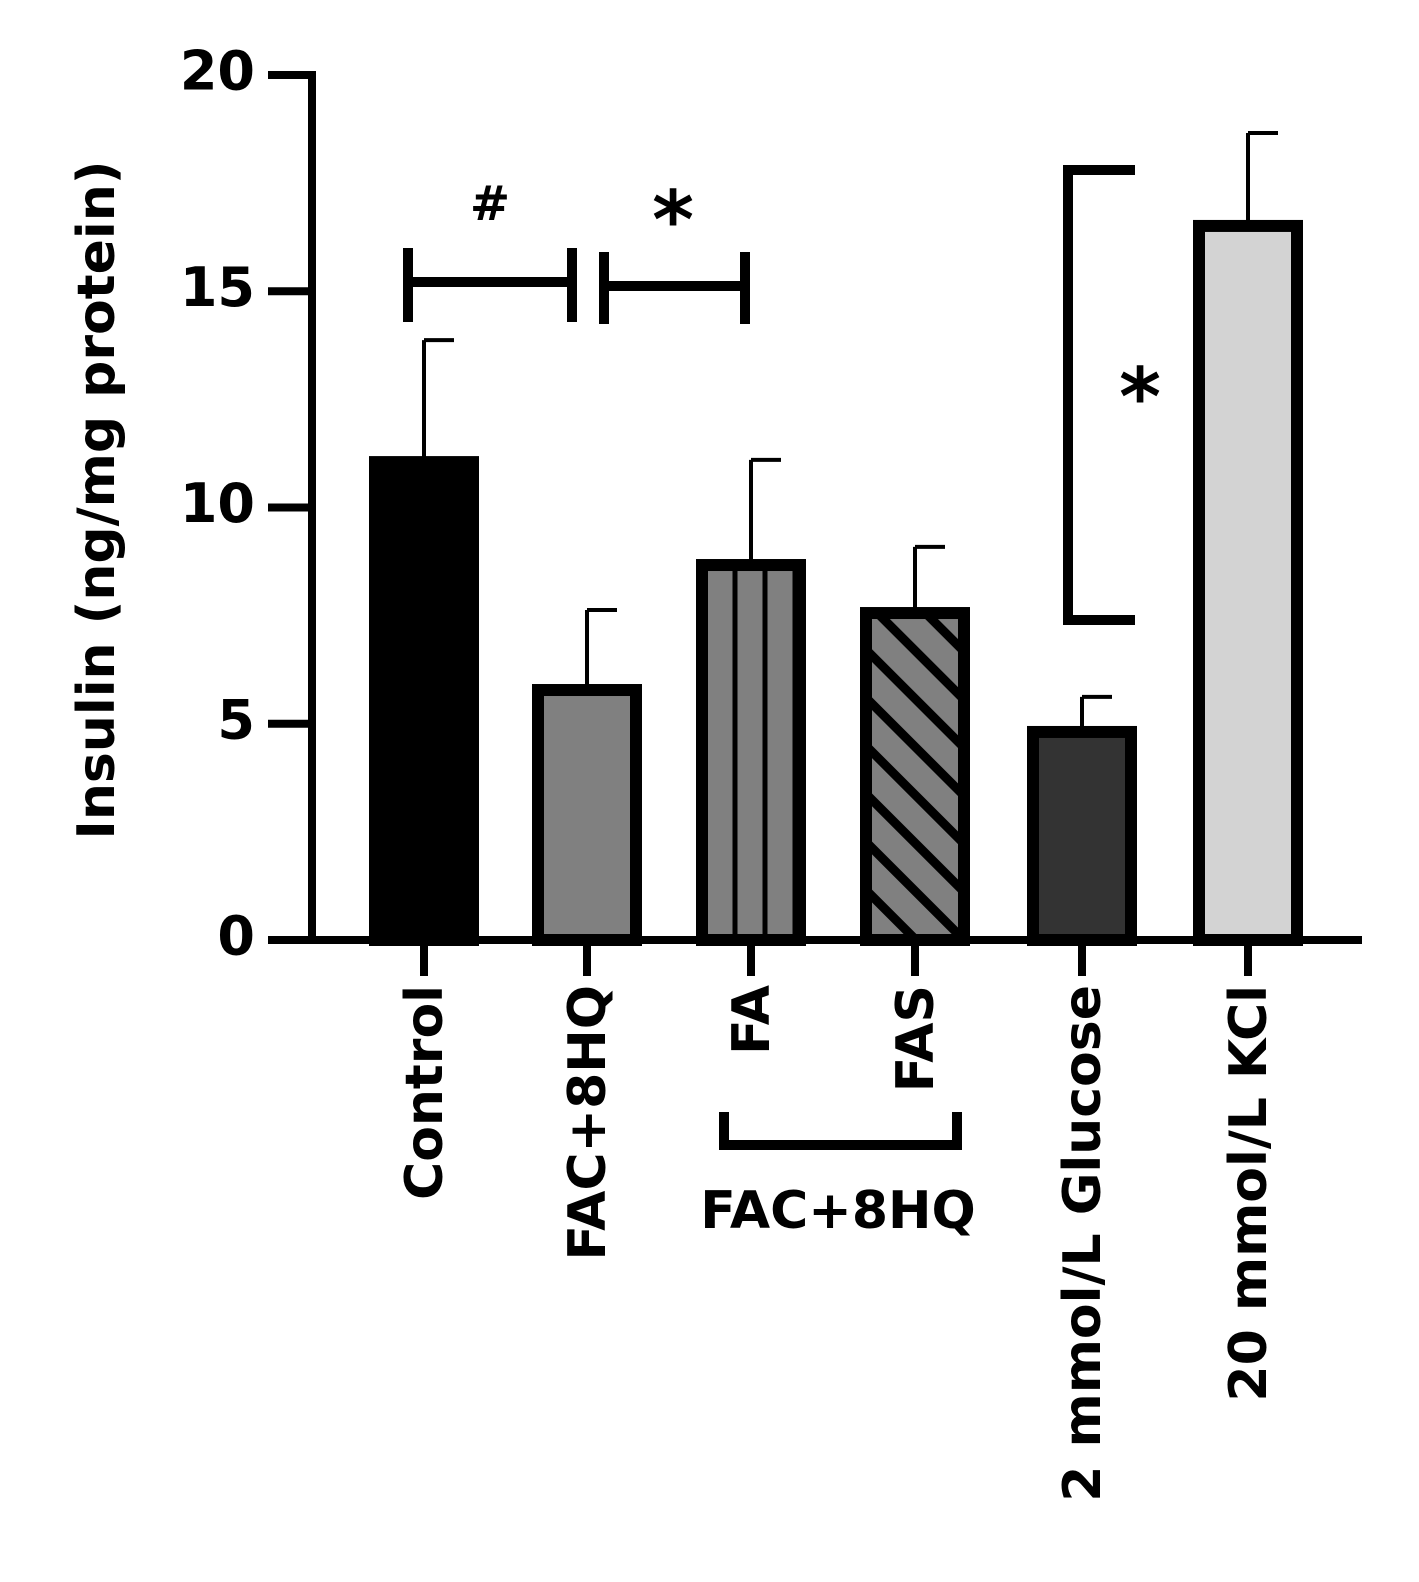  Describe the element at coordinates (217, 71) in the screenshot. I see `y-tick-label: 20` at that location.